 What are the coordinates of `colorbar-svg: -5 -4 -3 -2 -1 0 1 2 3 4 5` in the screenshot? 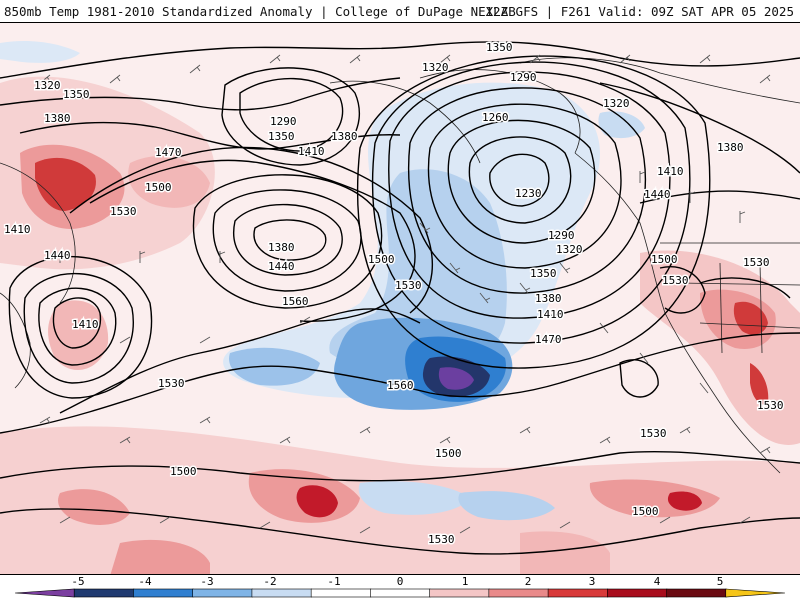 It's located at (400, 586).